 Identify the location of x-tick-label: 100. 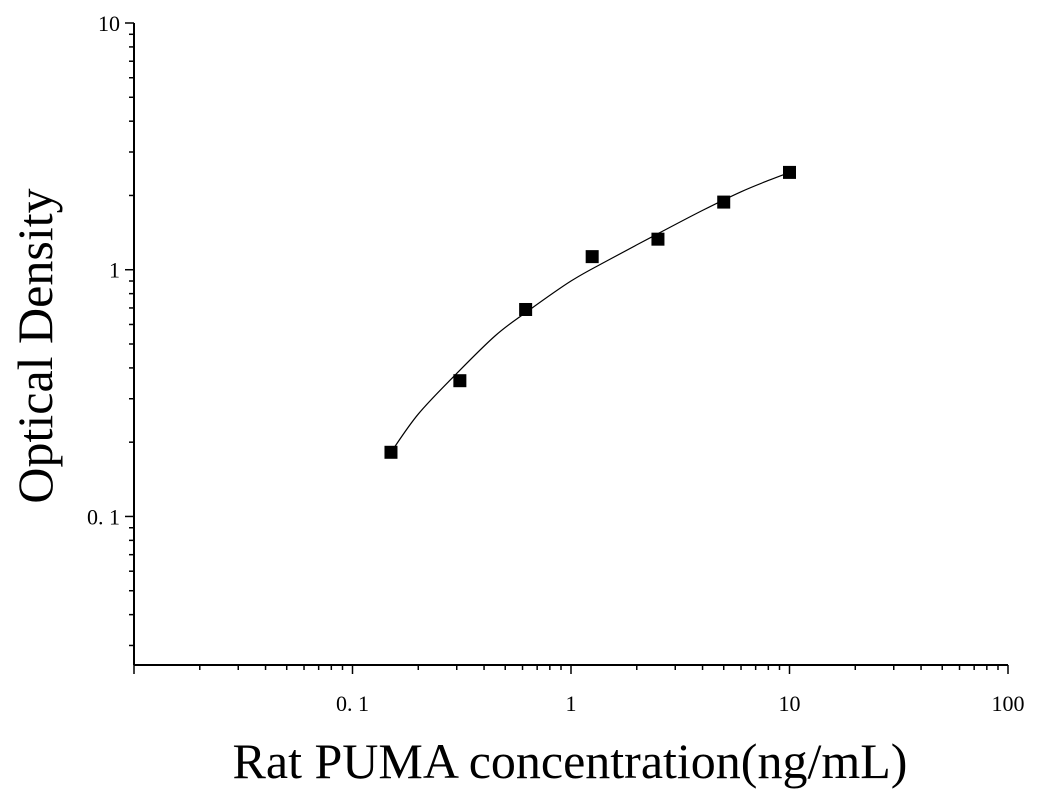
(1008, 703).